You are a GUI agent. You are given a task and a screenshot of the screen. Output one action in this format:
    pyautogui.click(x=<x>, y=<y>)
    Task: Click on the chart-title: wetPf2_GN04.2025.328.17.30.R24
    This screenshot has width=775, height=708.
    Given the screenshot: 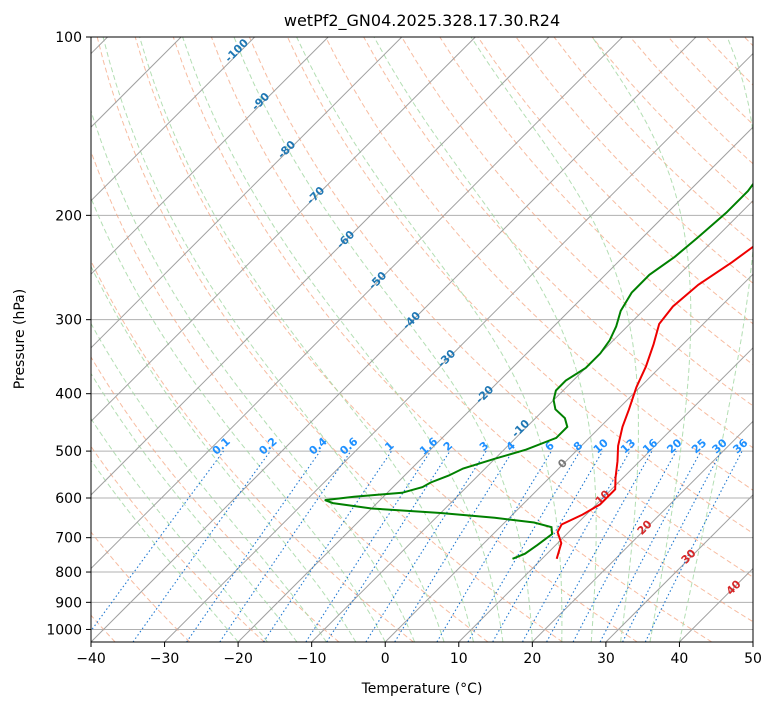 What is the action you would take?
    pyautogui.click(x=422, y=21)
    